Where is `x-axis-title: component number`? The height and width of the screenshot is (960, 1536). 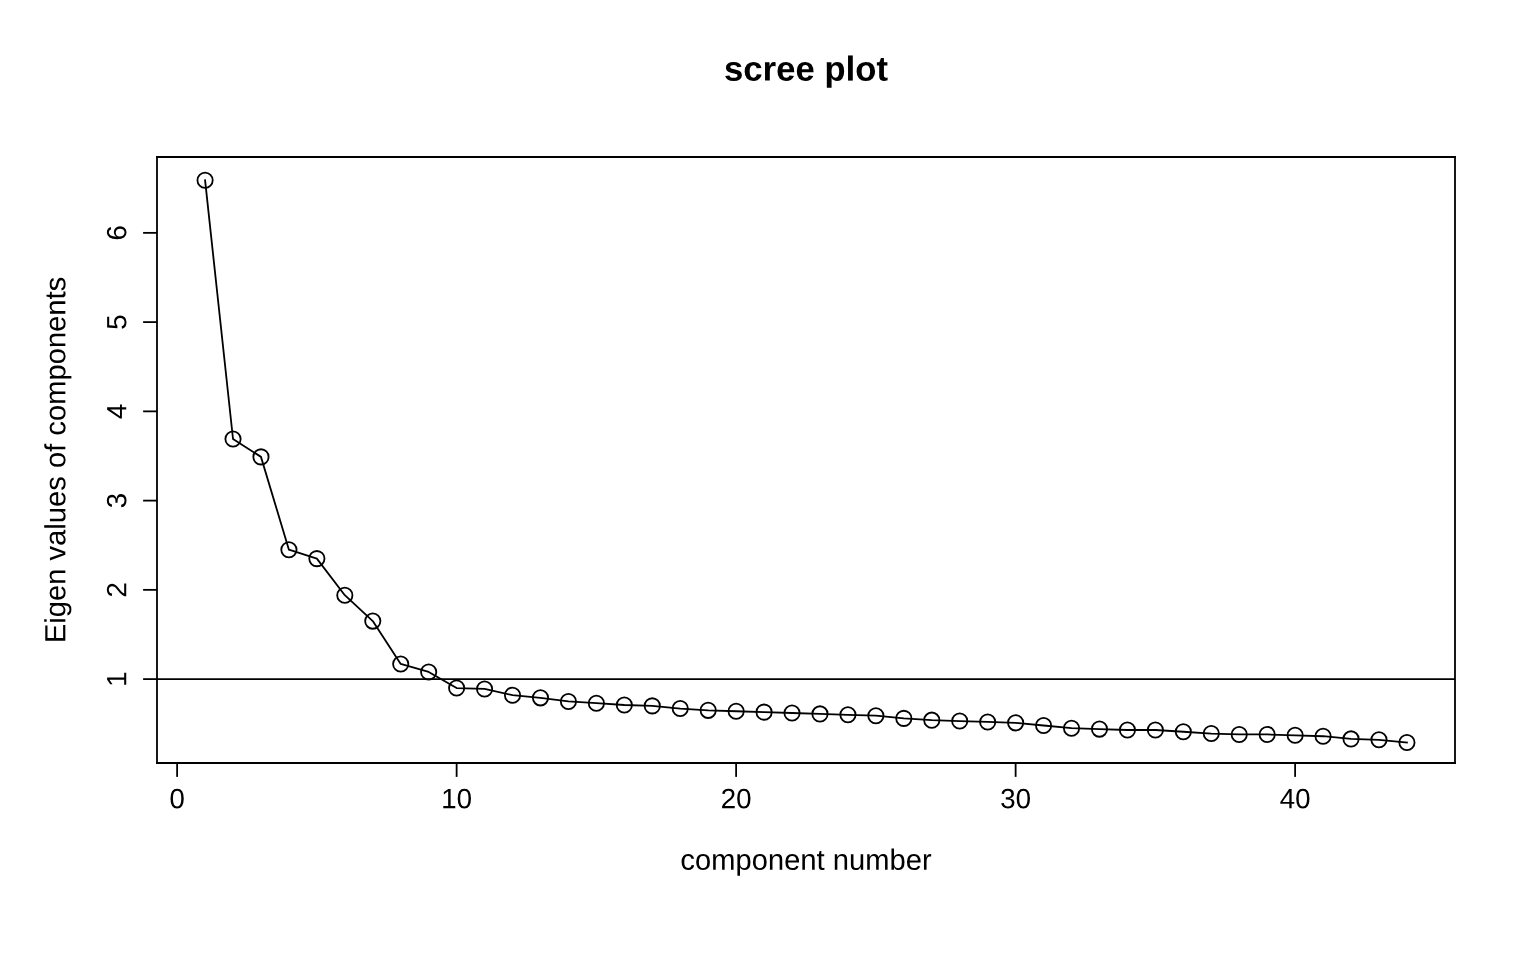
x-axis-title: component number is located at coordinates (806, 862).